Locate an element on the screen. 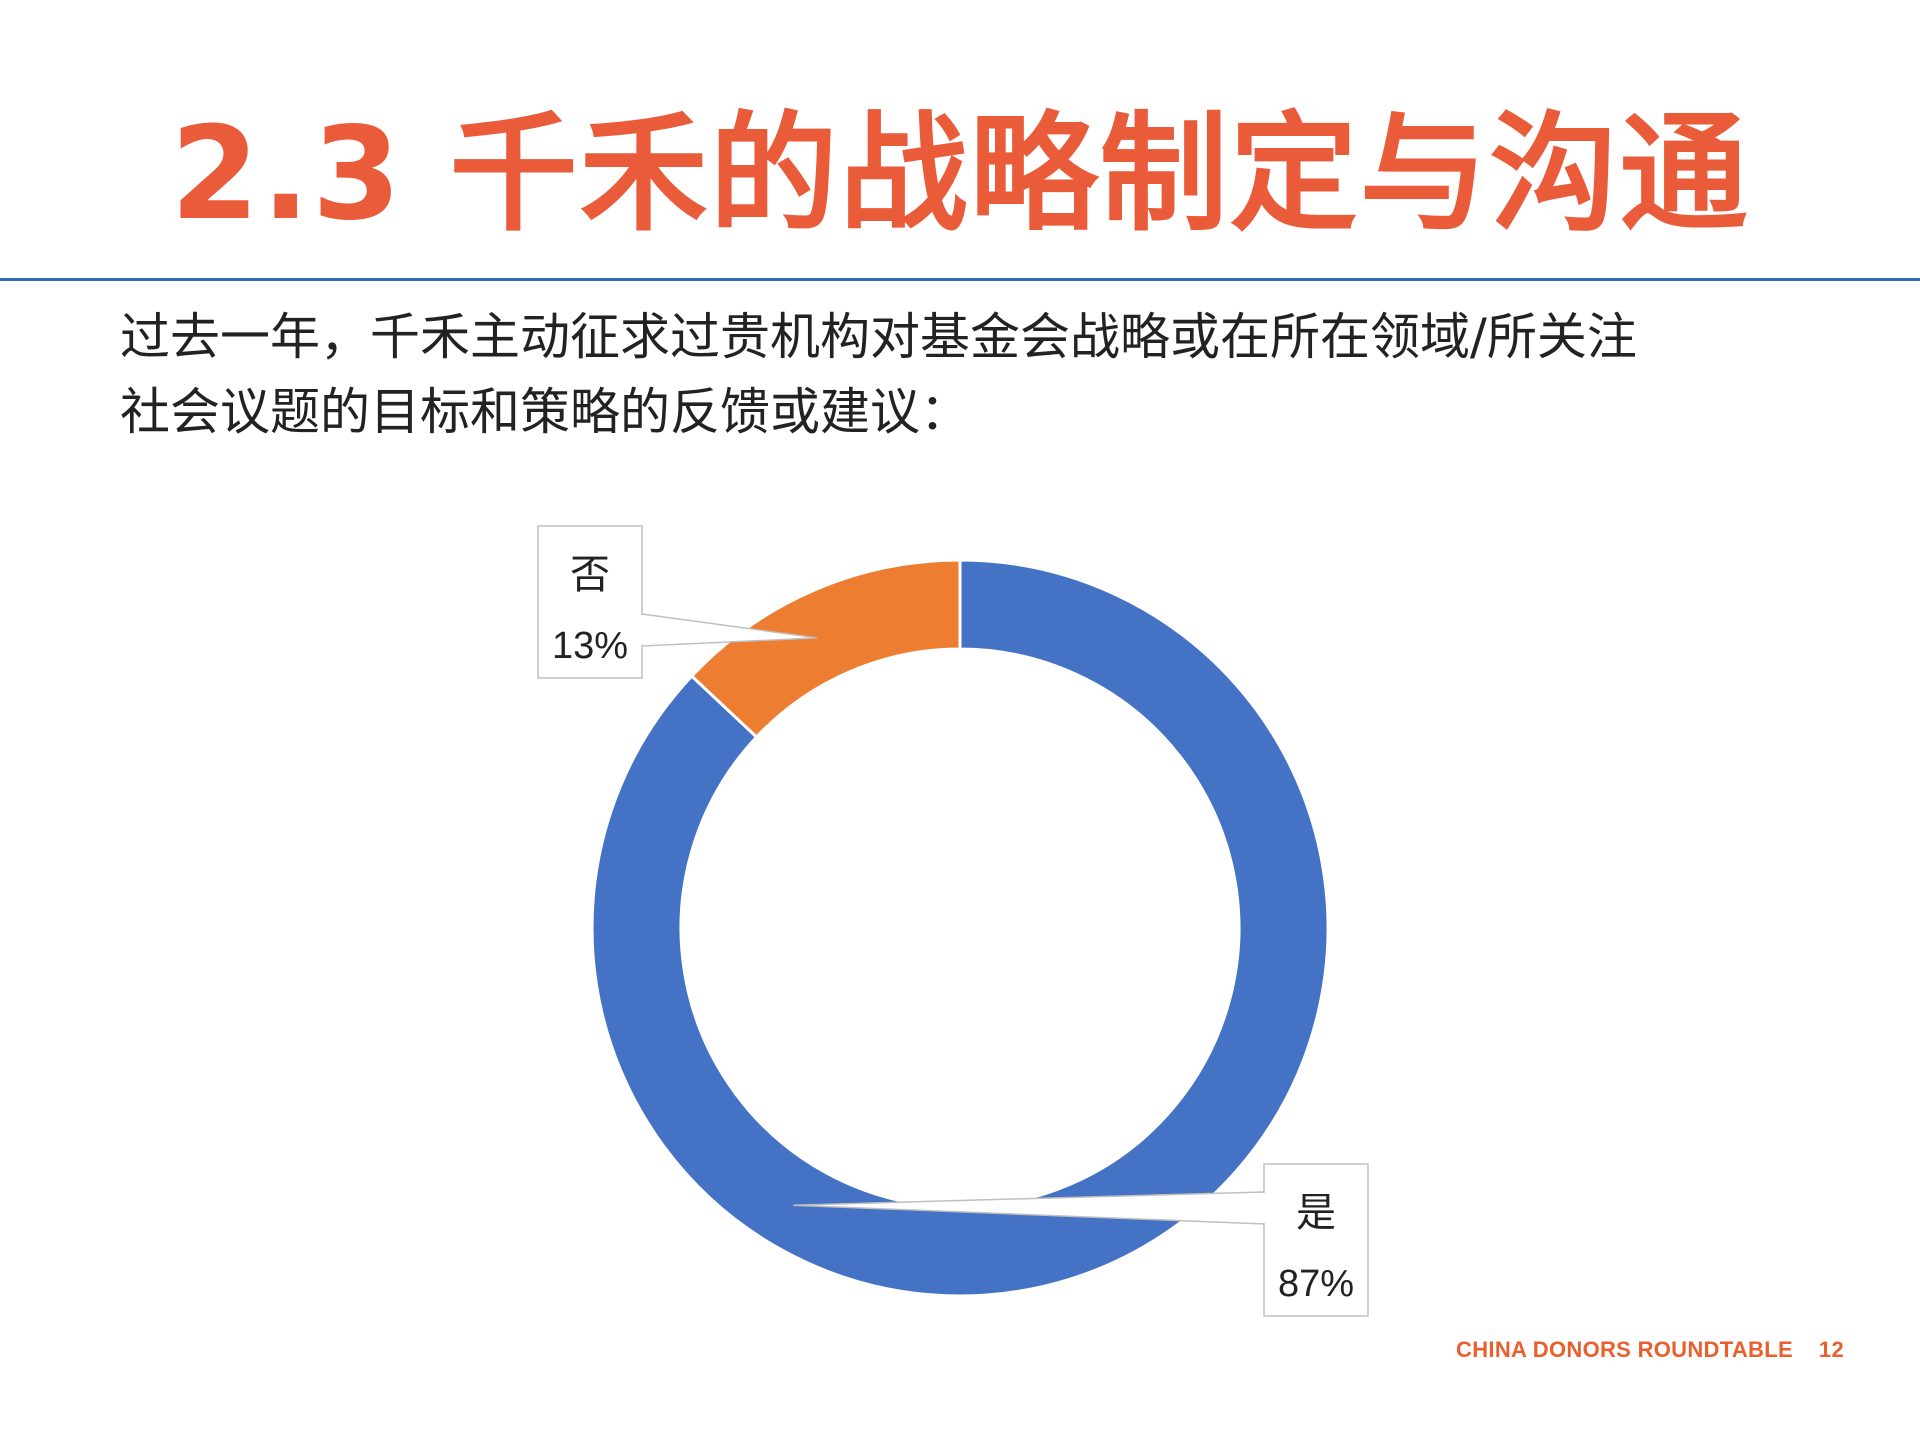 The image size is (1920, 1440). title-divider is located at coordinates (960, 279).